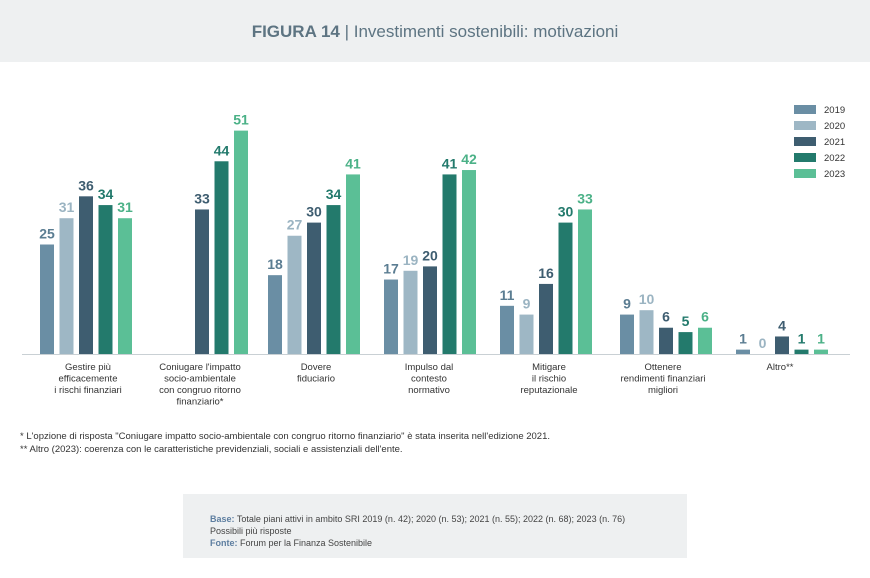  Describe the element at coordinates (88, 367) in the screenshot. I see `category-label-line: Gestire più` at that location.